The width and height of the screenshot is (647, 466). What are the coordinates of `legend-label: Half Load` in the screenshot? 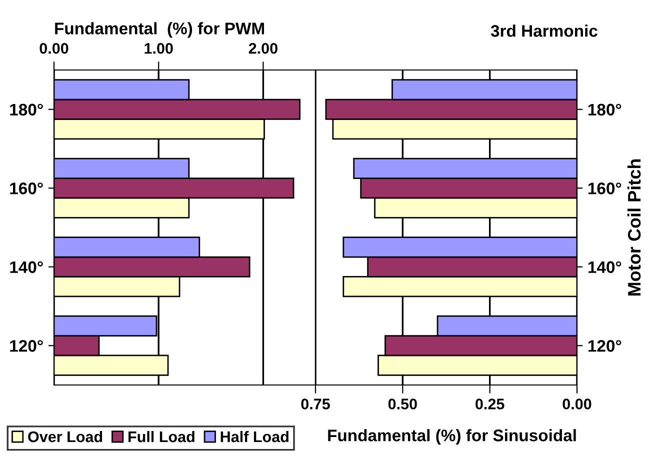 It's located at (254, 436).